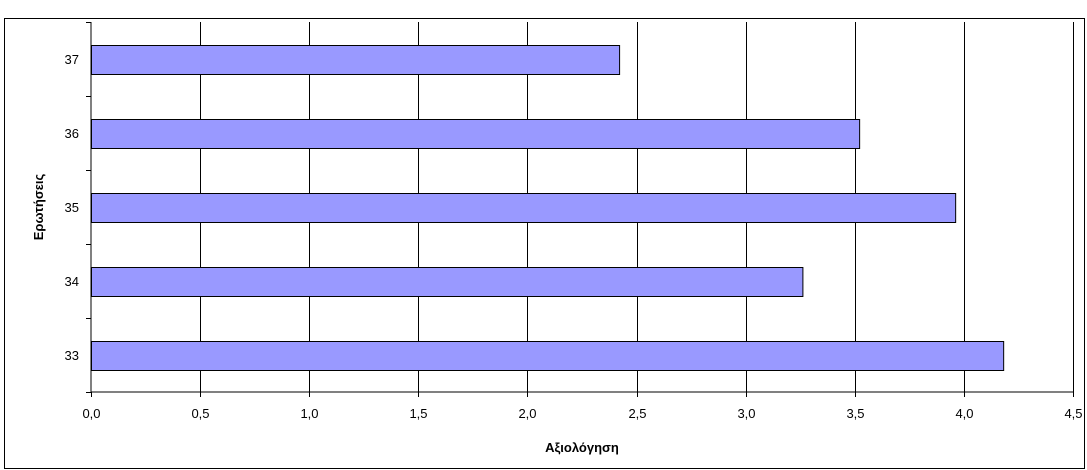  I want to click on y-tick-label: 36, so click(72, 133).